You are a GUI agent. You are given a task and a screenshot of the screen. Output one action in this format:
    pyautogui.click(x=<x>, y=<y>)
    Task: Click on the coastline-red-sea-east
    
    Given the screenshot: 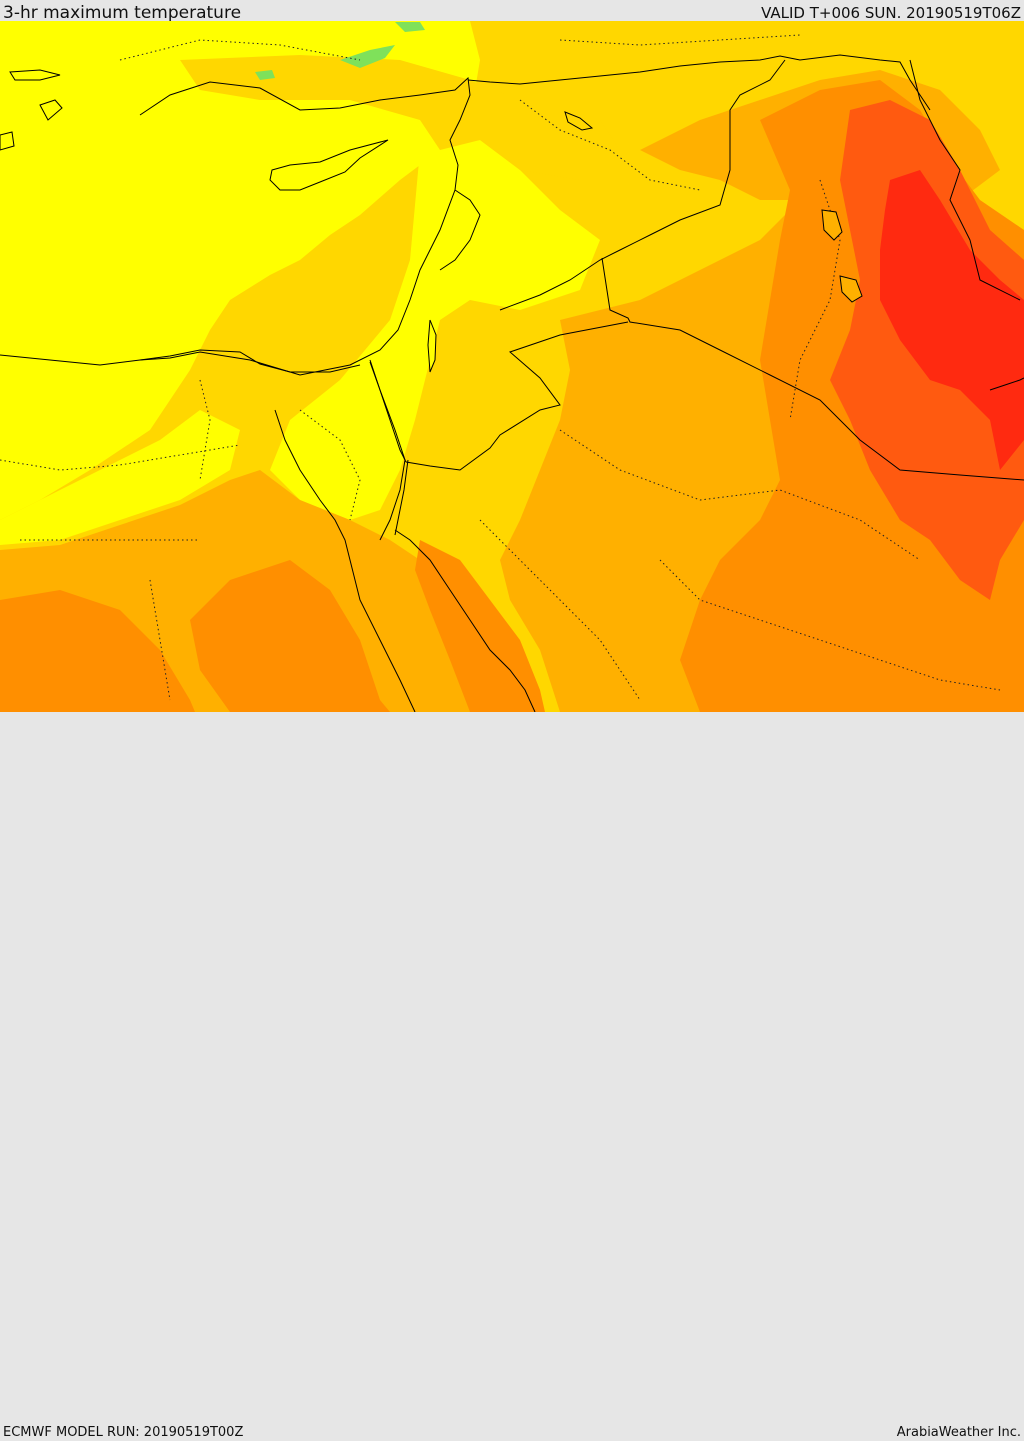 What is the action you would take?
    pyautogui.click(x=465, y=620)
    